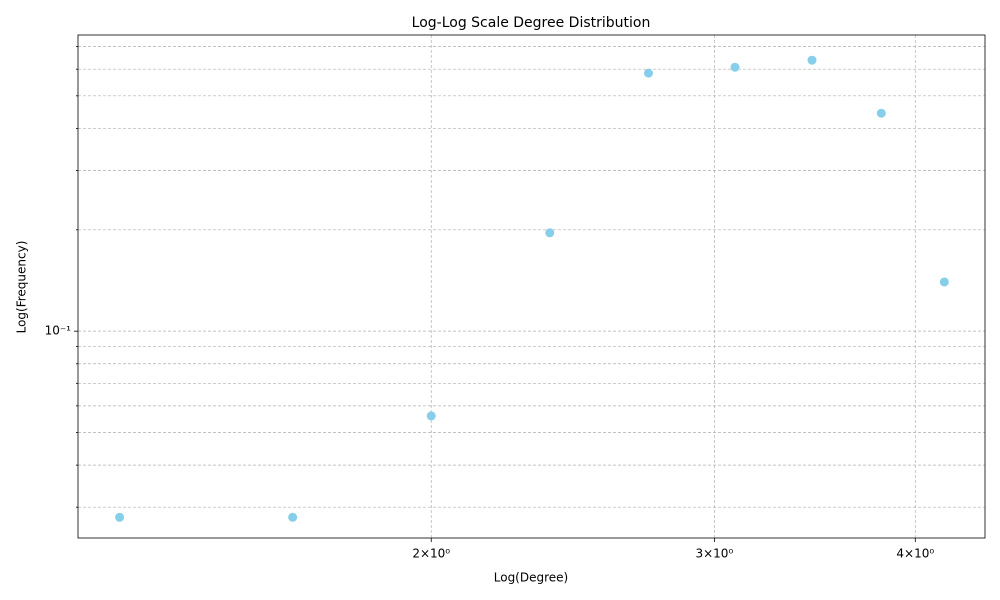 This screenshot has height=600, width=1000. Describe the element at coordinates (58, 331) in the screenshot. I see `y-tick-label: 10⁻¹` at that location.